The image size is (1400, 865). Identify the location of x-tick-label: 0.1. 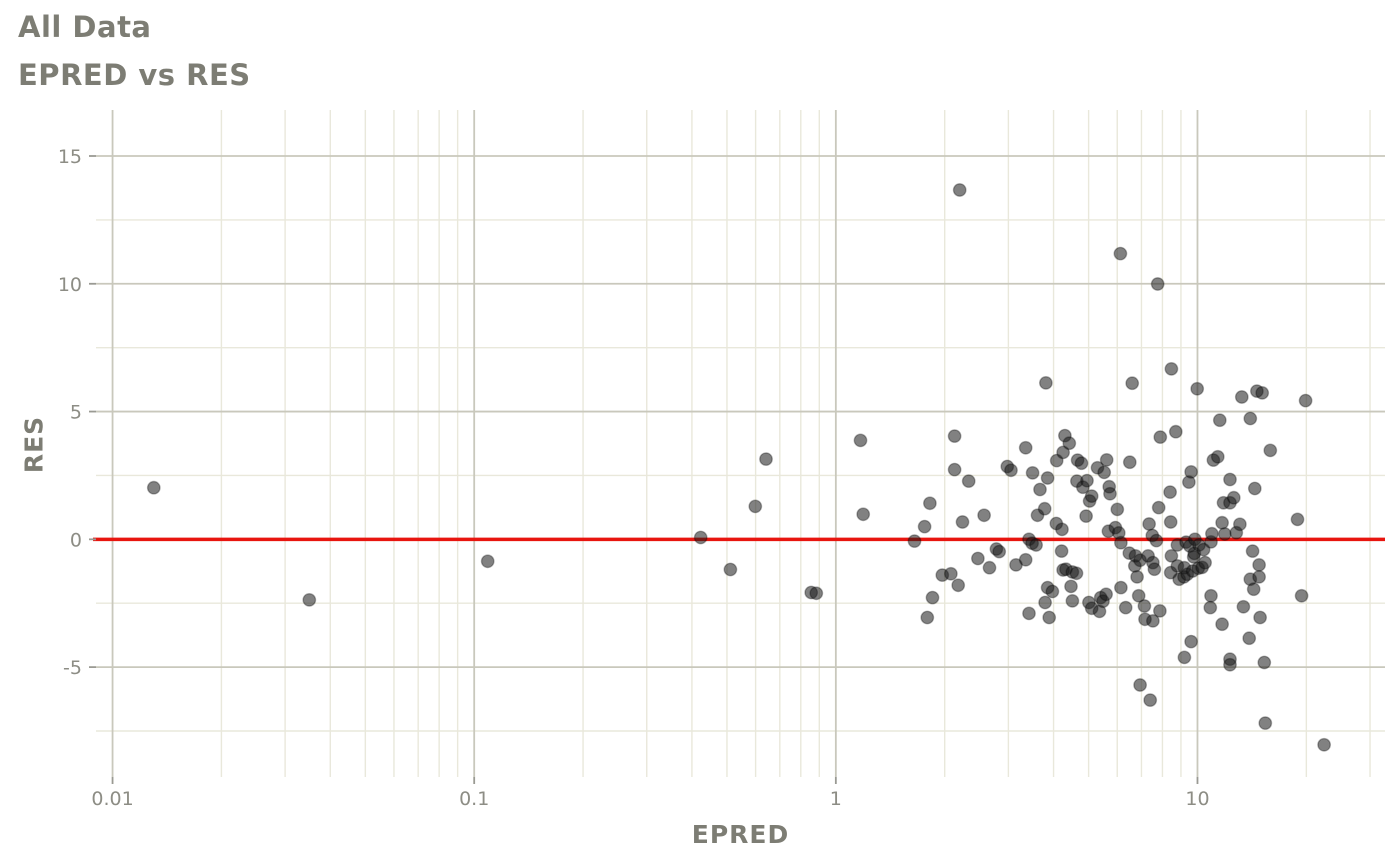
(474, 799).